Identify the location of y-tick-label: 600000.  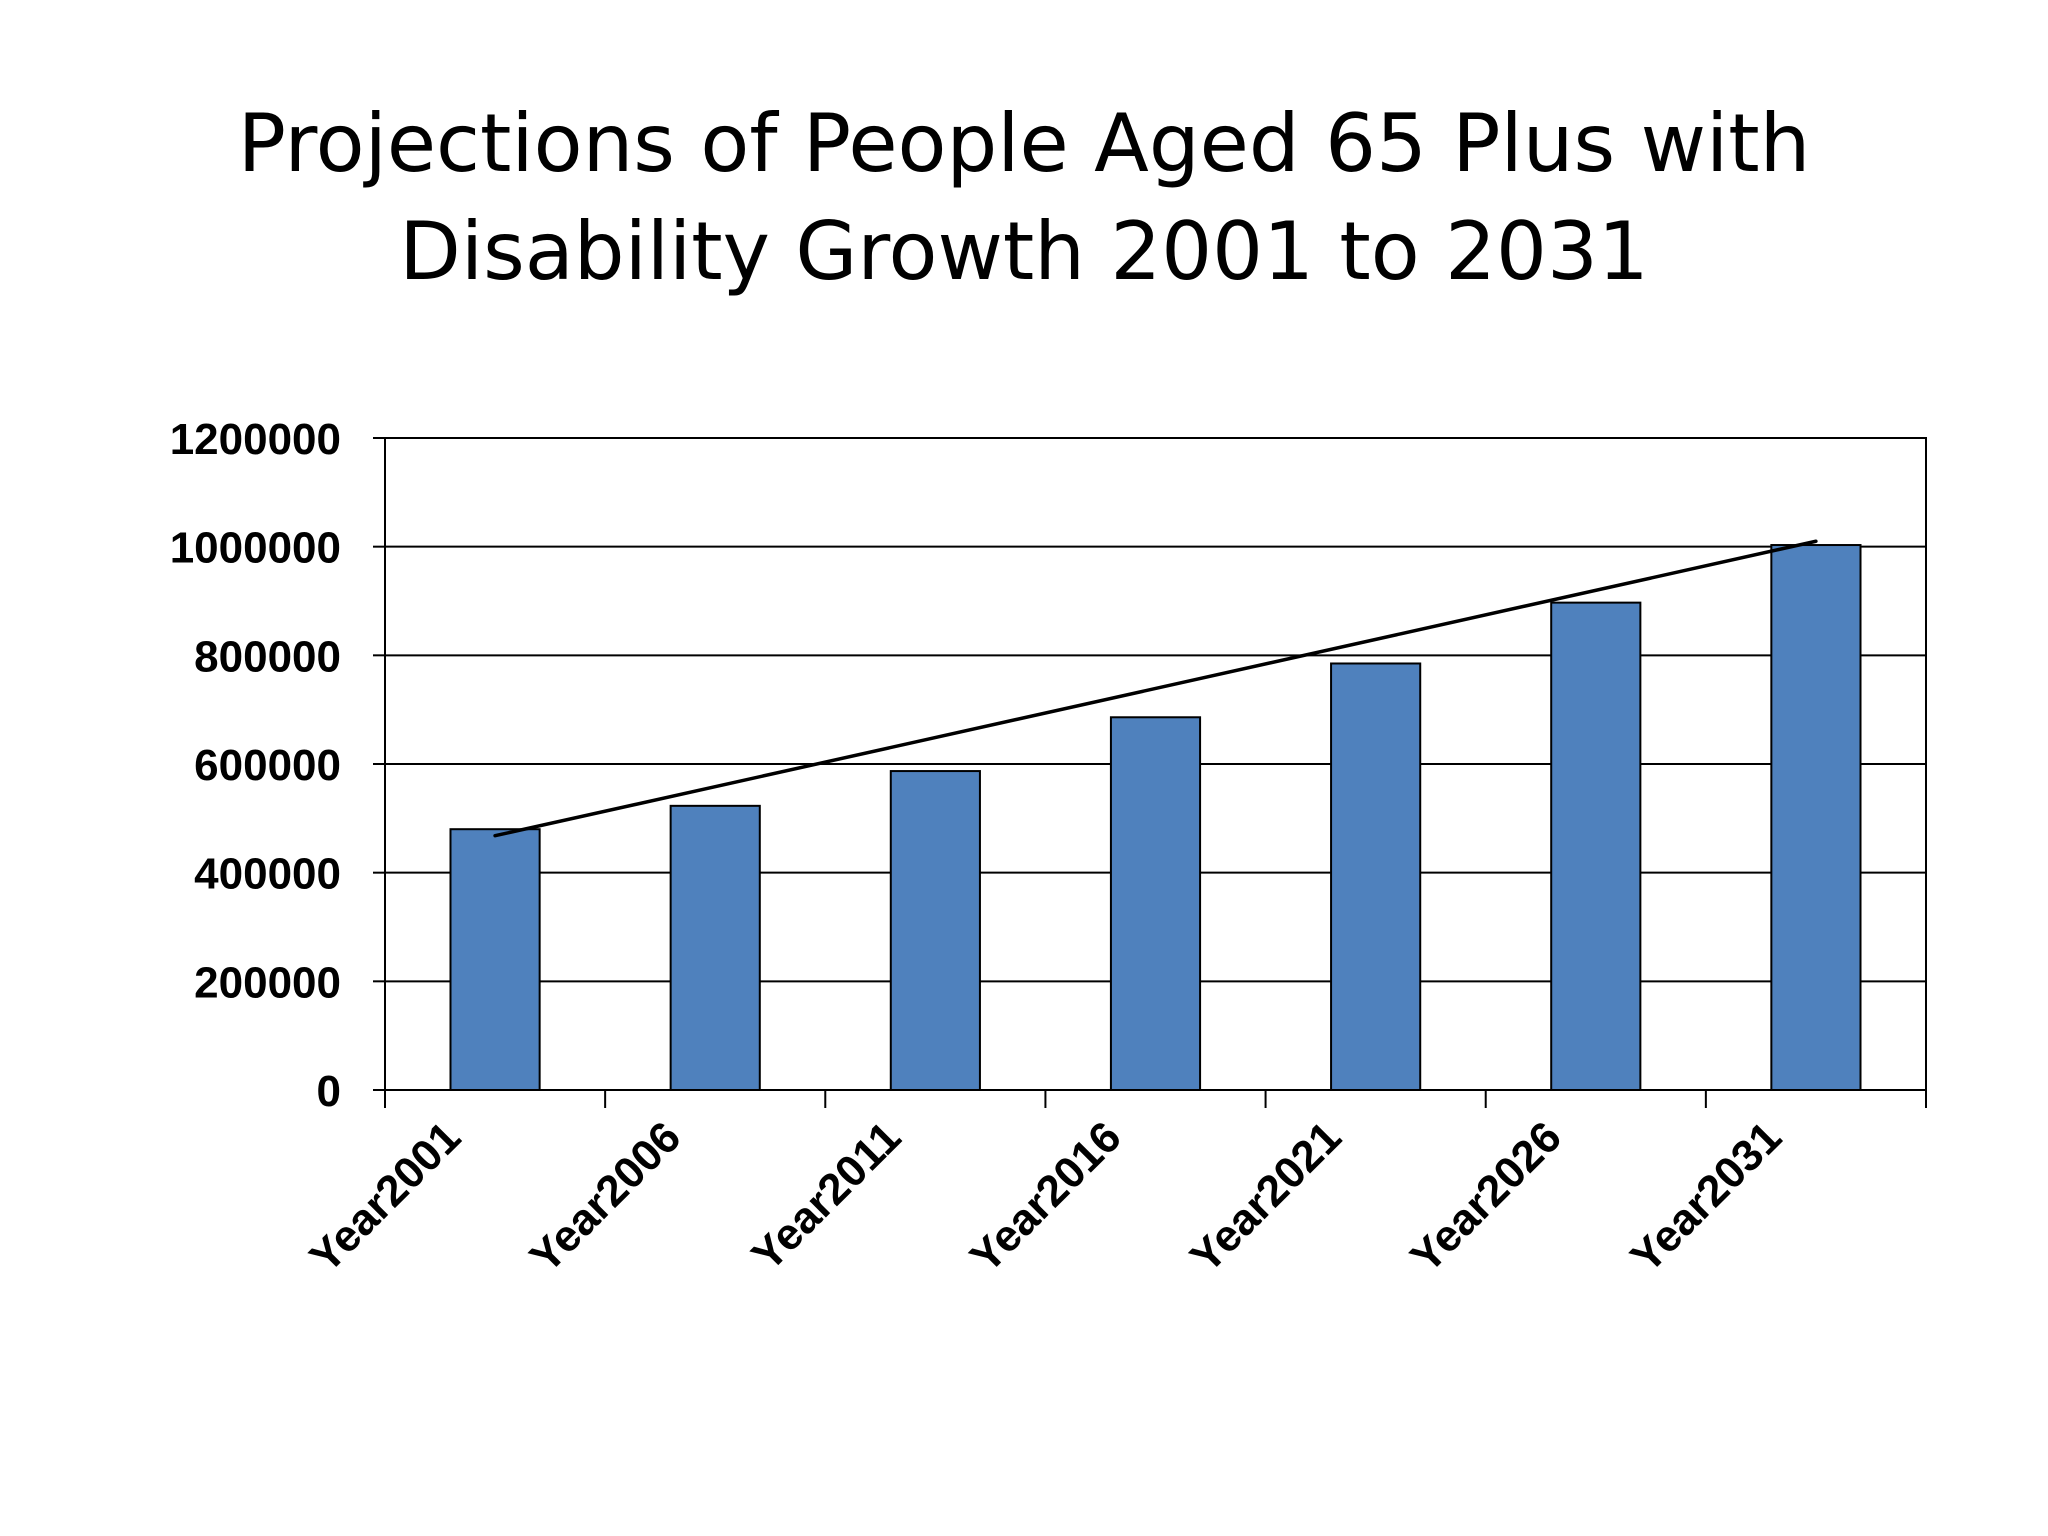
(267, 765).